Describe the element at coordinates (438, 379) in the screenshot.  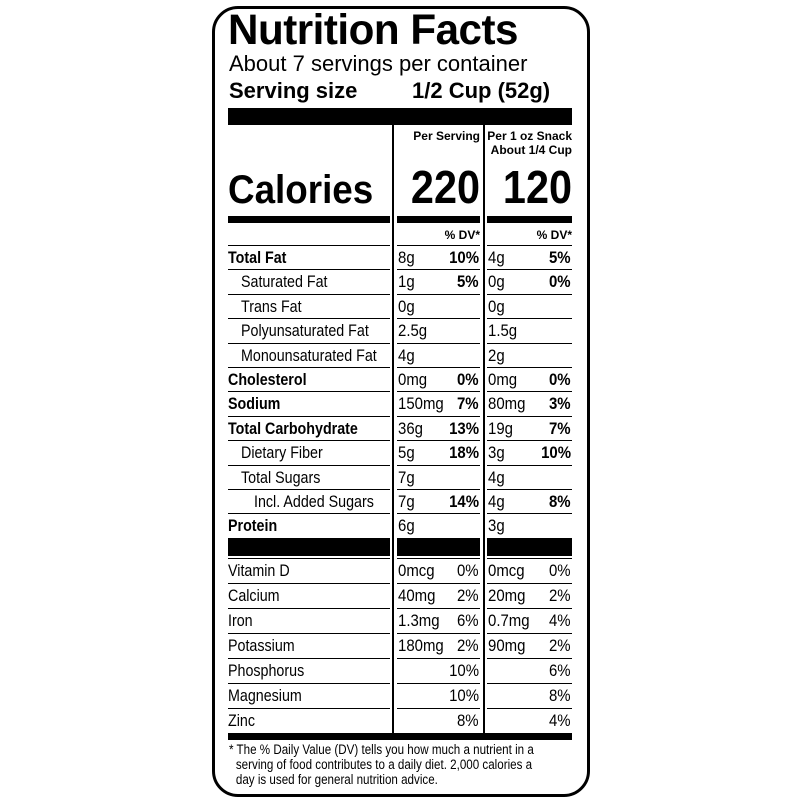
I see `per-serving-cell: 0mg 0%` at that location.